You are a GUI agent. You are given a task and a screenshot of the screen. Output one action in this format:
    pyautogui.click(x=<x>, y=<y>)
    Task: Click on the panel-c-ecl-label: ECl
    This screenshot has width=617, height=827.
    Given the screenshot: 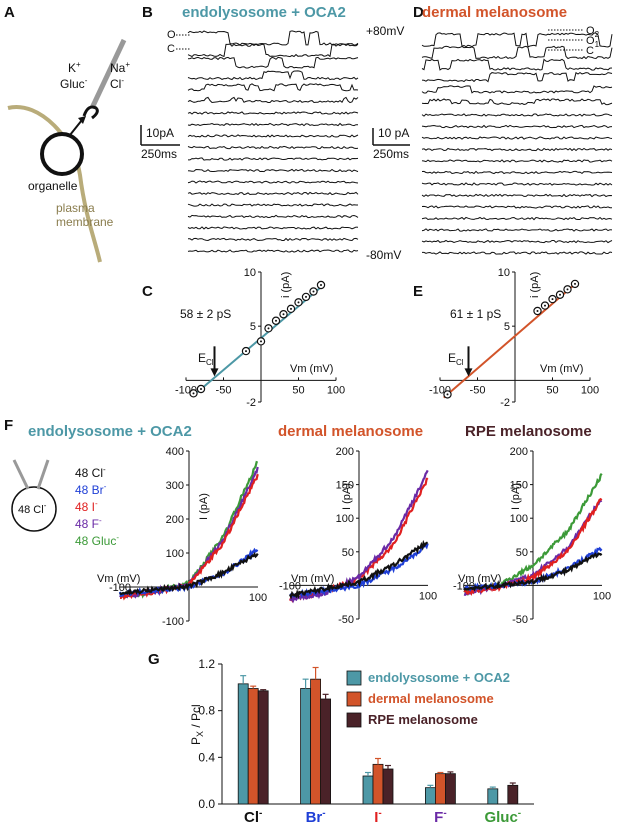 What is the action you would take?
    pyautogui.click(x=206, y=359)
    